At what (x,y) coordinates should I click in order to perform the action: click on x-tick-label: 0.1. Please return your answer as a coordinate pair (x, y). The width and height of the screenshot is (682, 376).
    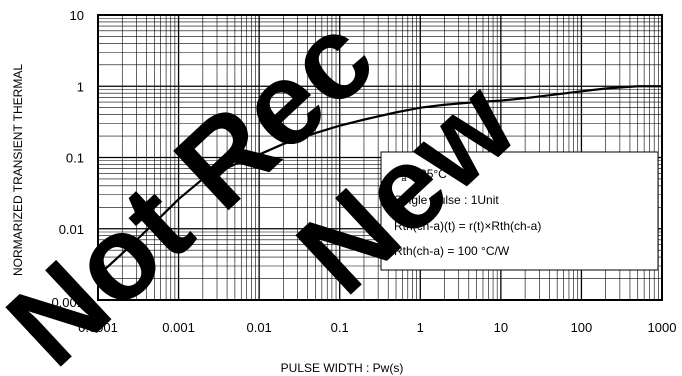
    Looking at the image, I should click on (340, 327).